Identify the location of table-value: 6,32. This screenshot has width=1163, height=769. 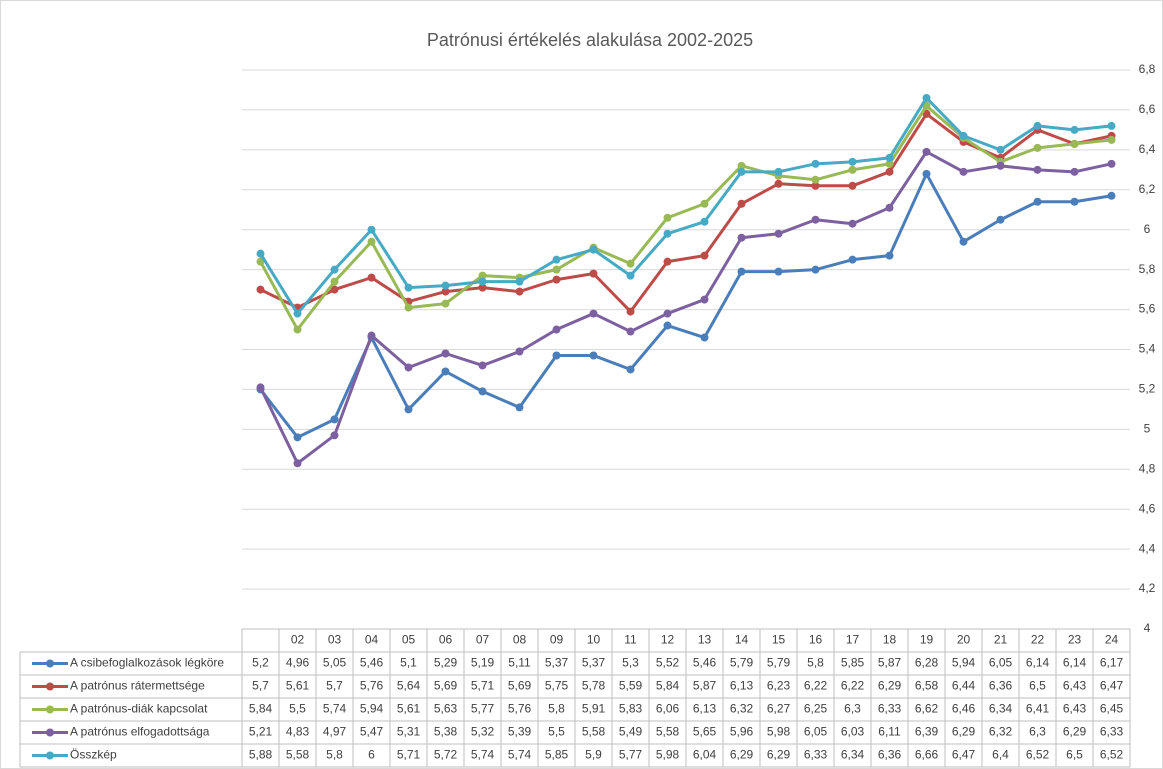
(1001, 732).